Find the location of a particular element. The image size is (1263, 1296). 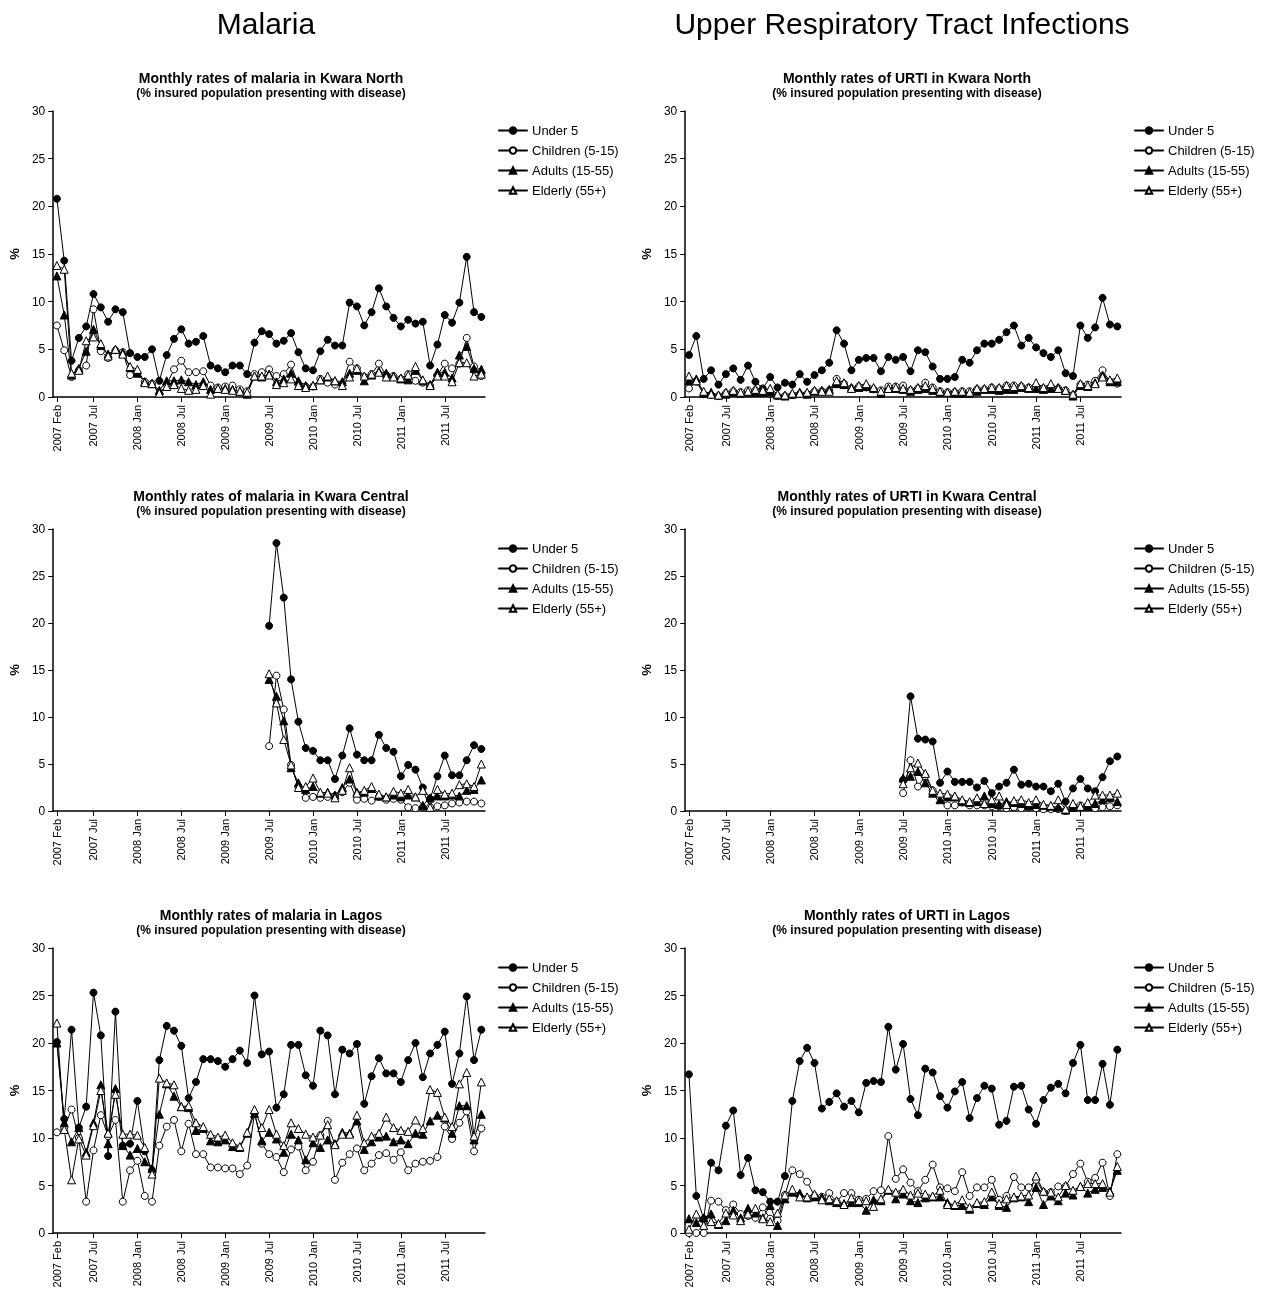

text: Malaria is located at coordinates (266, 23).